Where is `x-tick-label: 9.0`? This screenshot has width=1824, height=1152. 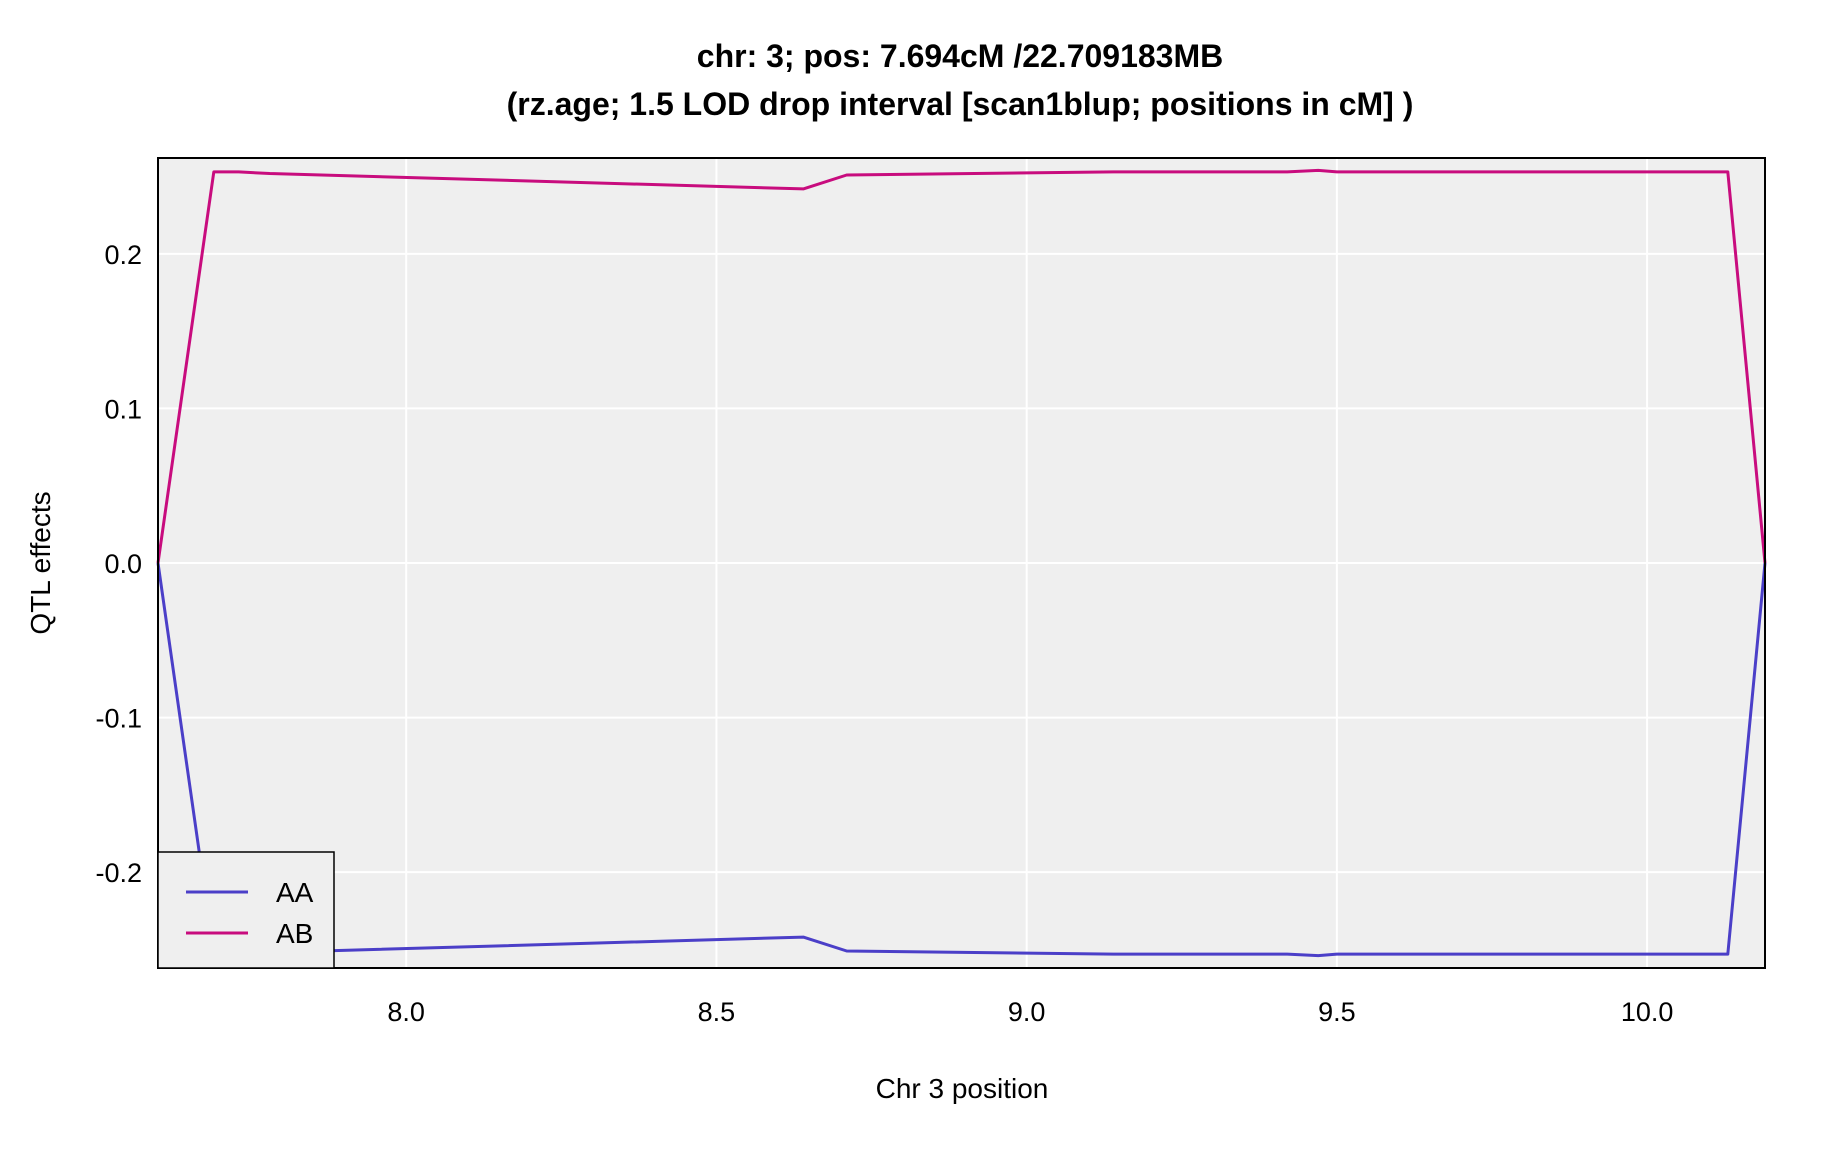 x-tick-label: 9.0 is located at coordinates (1027, 1012).